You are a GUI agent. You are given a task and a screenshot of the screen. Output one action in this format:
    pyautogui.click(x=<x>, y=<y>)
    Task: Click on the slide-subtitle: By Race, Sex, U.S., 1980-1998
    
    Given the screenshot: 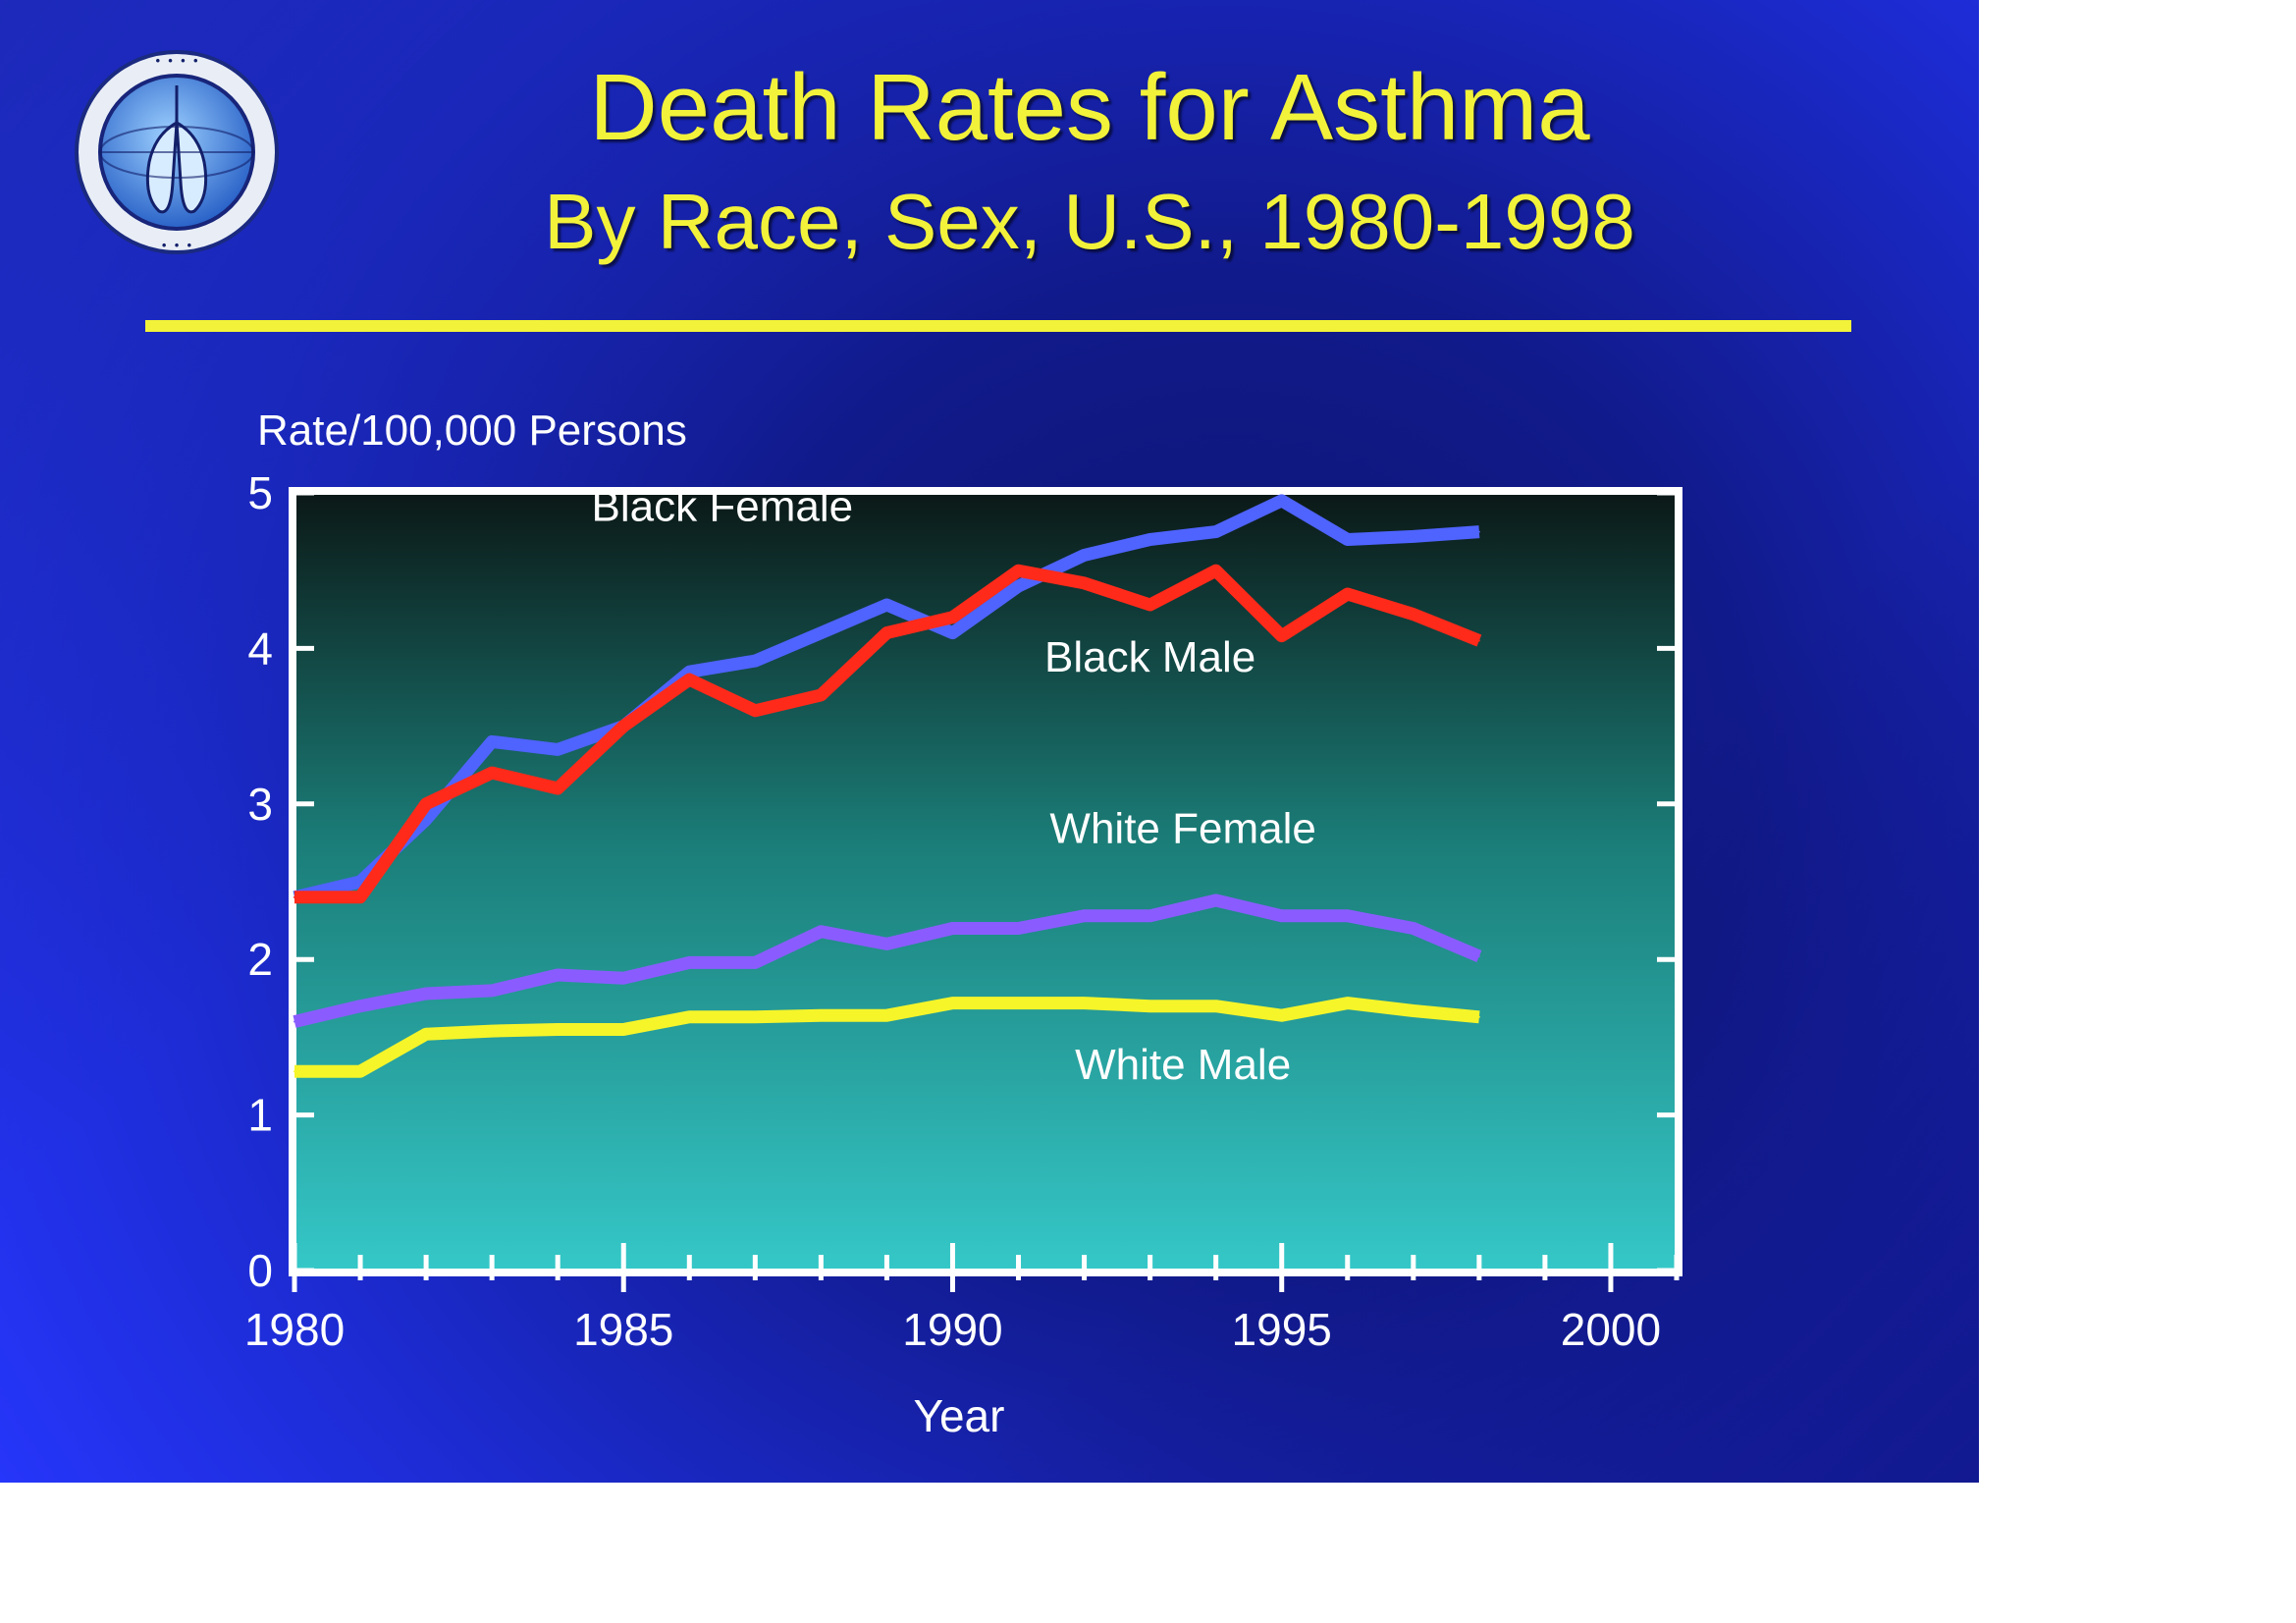 What is the action you would take?
    pyautogui.click(x=1089, y=221)
    